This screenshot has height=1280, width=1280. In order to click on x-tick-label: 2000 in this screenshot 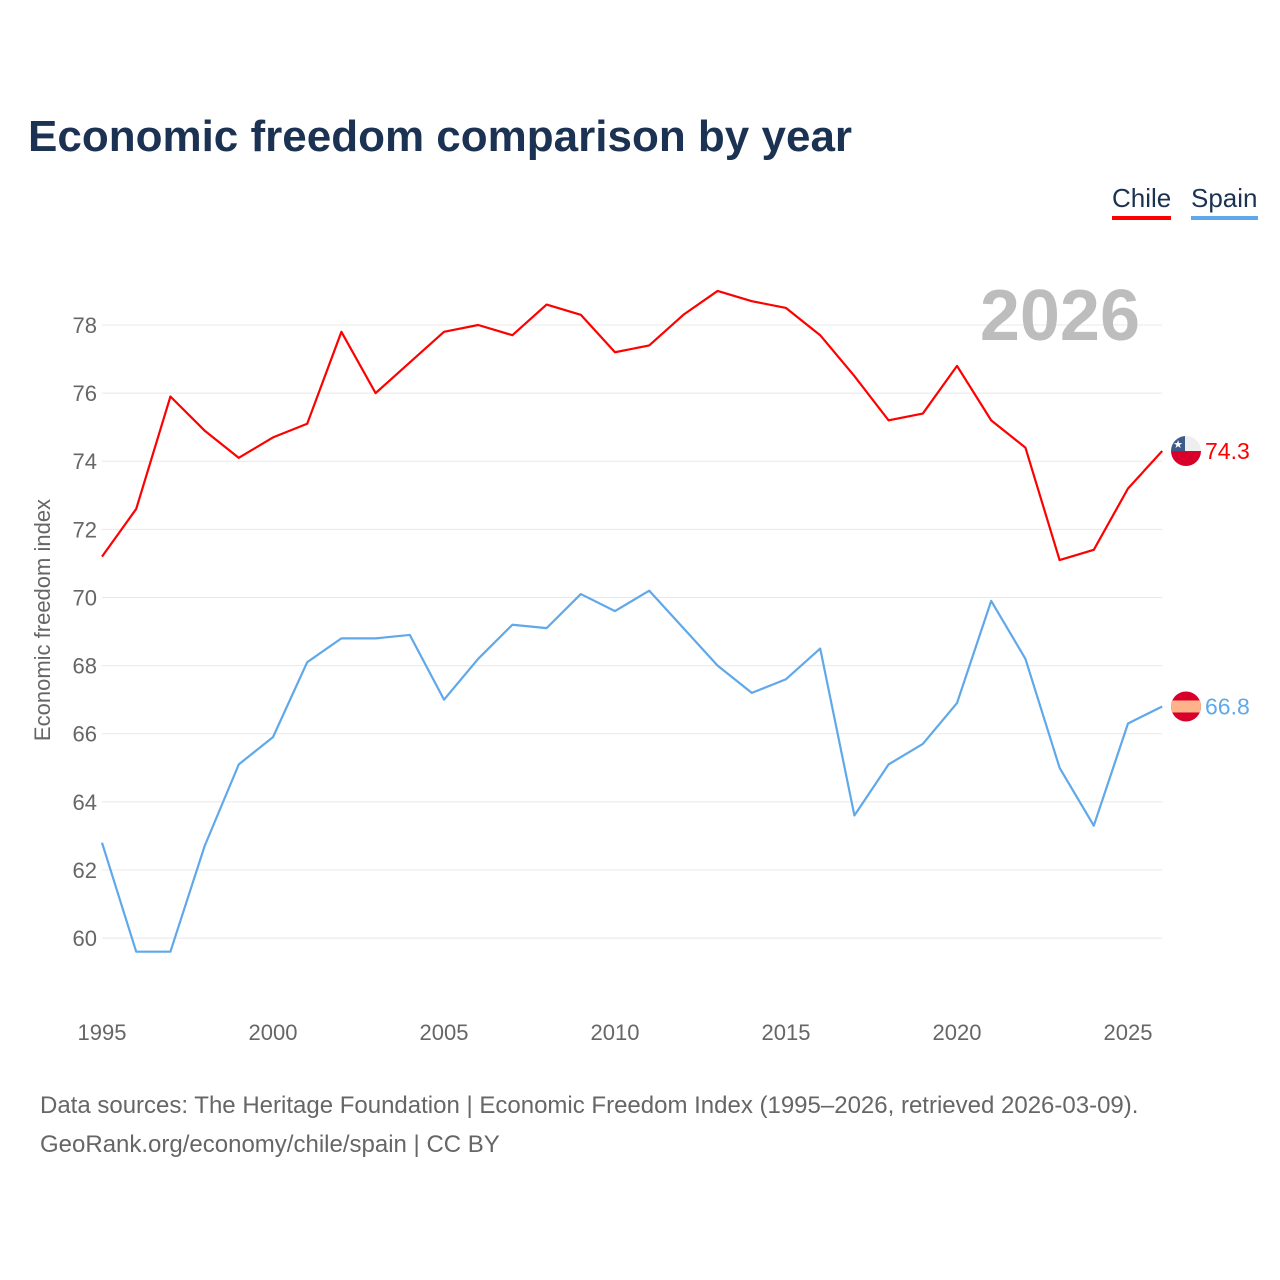, I will do `click(273, 1032)`.